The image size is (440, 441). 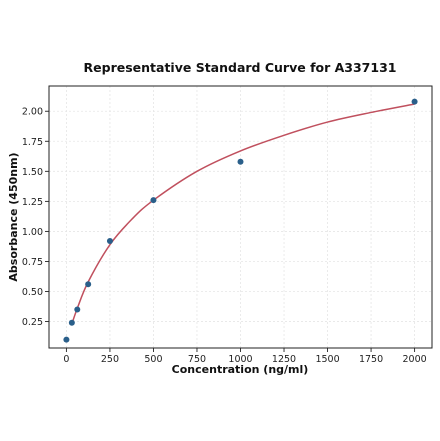 I want to click on y-tick-label: 2.00, so click(x=32, y=112).